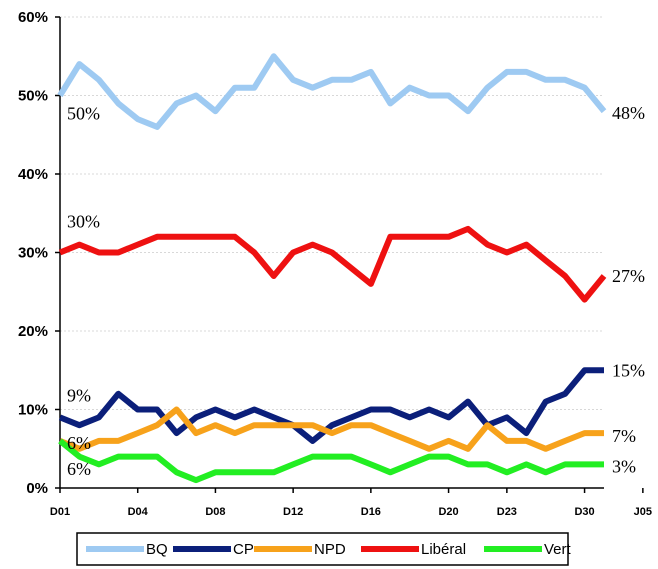  Describe the element at coordinates (413, 549) in the screenshot. I see `legend-item: Libéral` at that location.